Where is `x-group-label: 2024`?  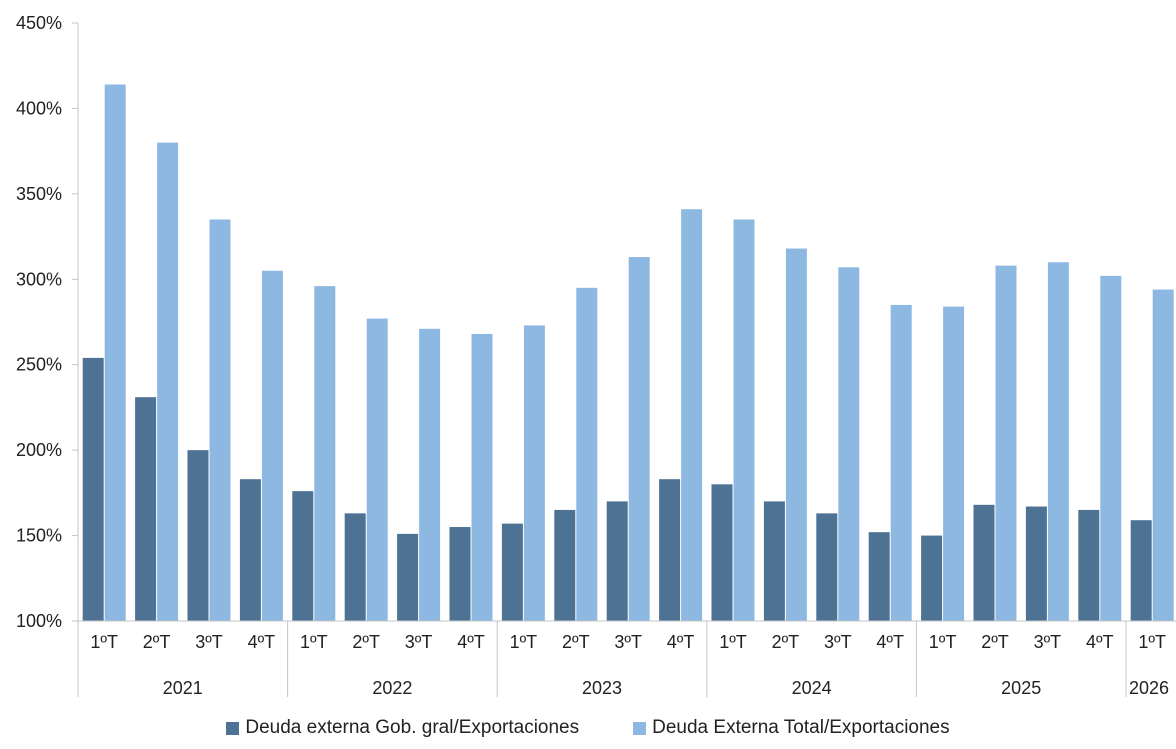
x-group-label: 2024 is located at coordinates (812, 688).